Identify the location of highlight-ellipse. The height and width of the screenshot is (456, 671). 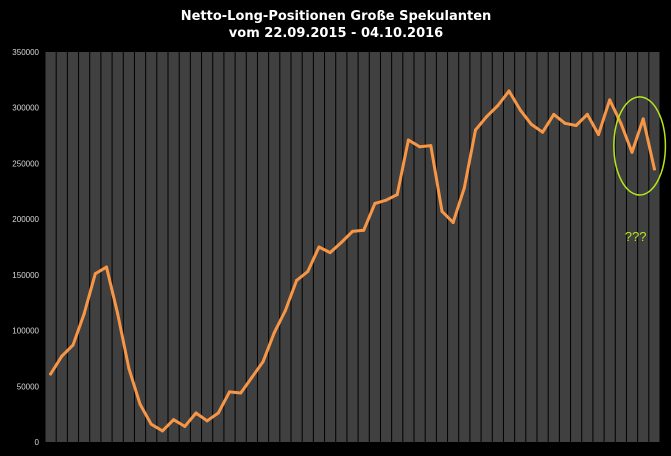
(640, 146).